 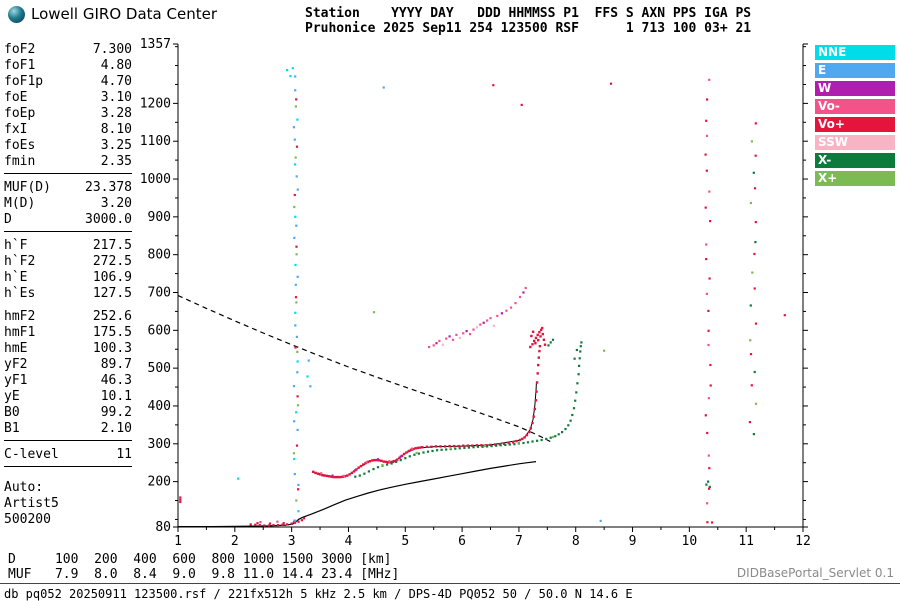 I want to click on param-label: foE, so click(x=16, y=97).